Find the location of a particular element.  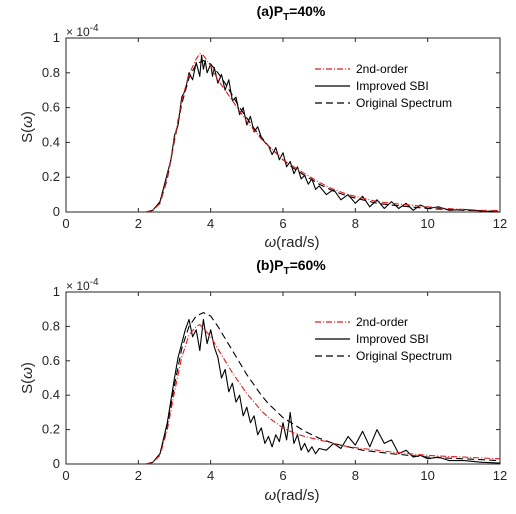

legend-a: 2nd-order Improved SBI Original Spectrum is located at coordinates (383, 86).